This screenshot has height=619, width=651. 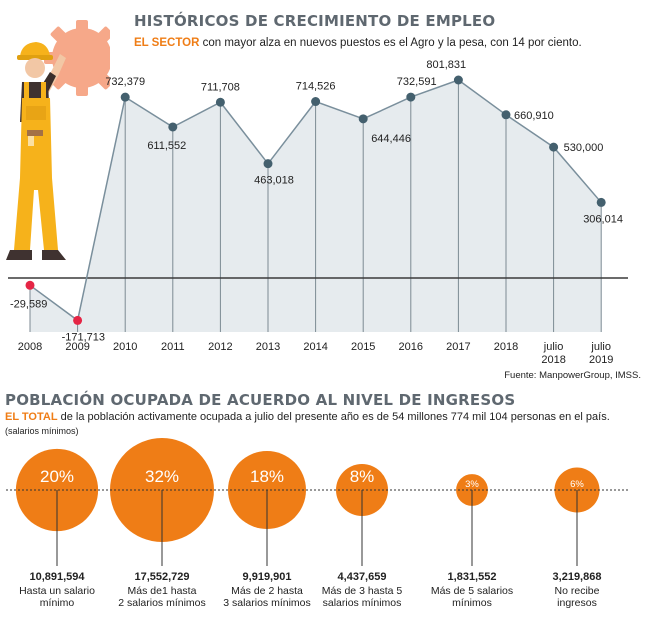 What do you see at coordinates (83, 337) in the screenshot?
I see `value-label: -171,713` at bounding box center [83, 337].